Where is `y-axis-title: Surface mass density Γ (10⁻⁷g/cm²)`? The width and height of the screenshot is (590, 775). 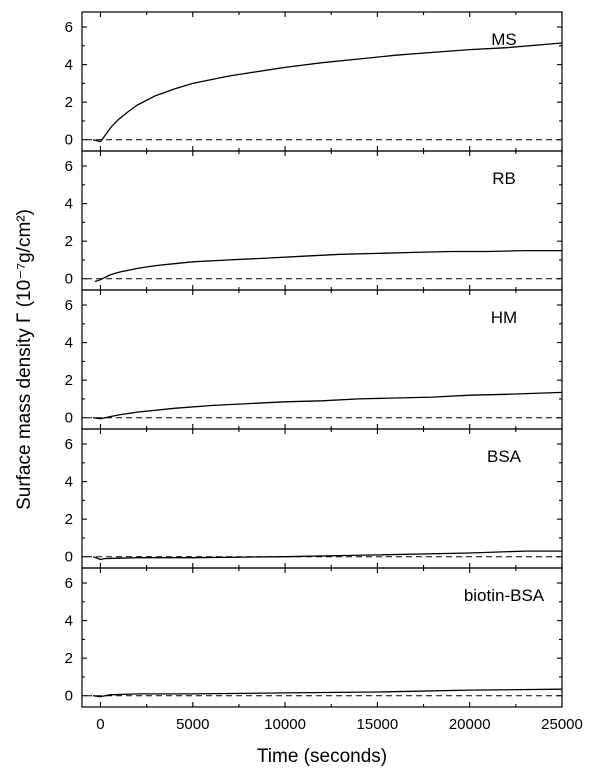
y-axis-title: Surface mass density Γ (10⁻⁷g/cm²) is located at coordinates (24, 359).